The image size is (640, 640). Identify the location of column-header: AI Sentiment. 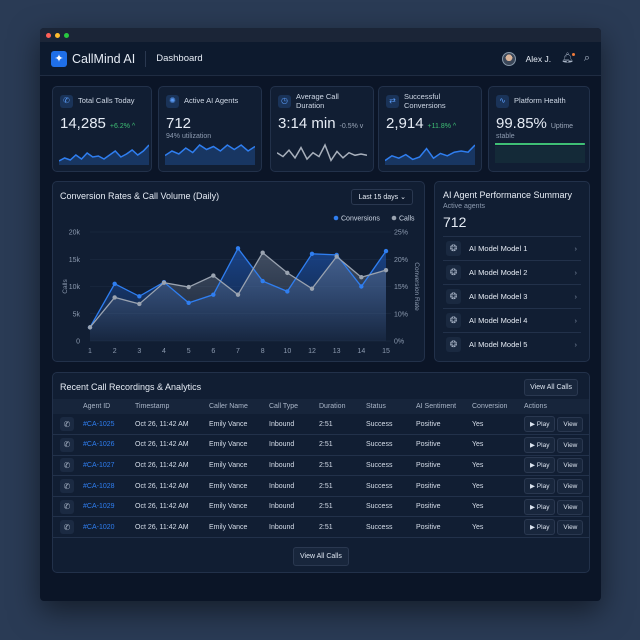
(444, 406).